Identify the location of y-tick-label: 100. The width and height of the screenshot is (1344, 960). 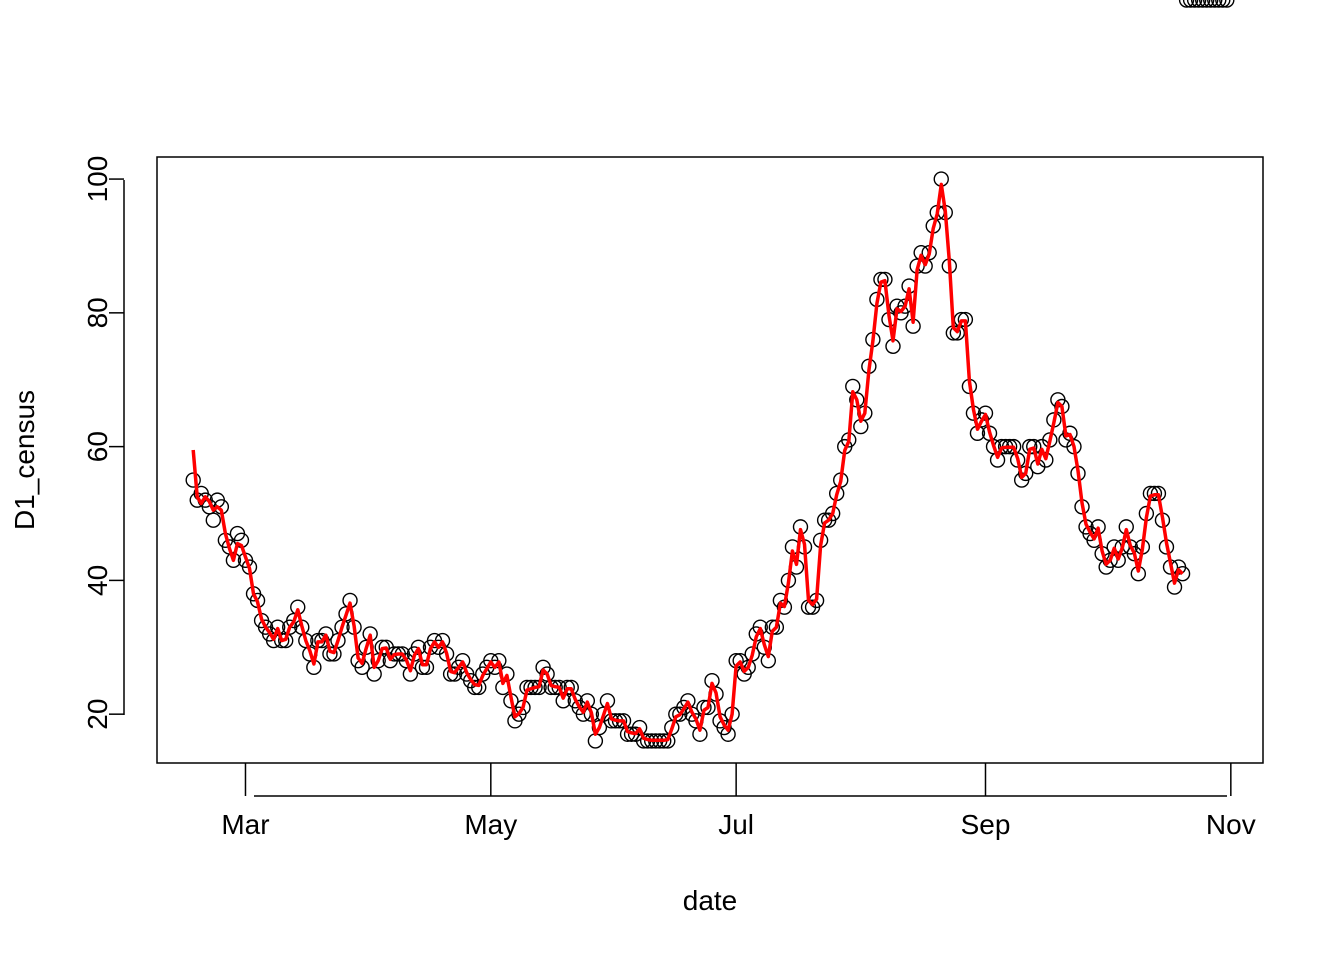
(97, 179).